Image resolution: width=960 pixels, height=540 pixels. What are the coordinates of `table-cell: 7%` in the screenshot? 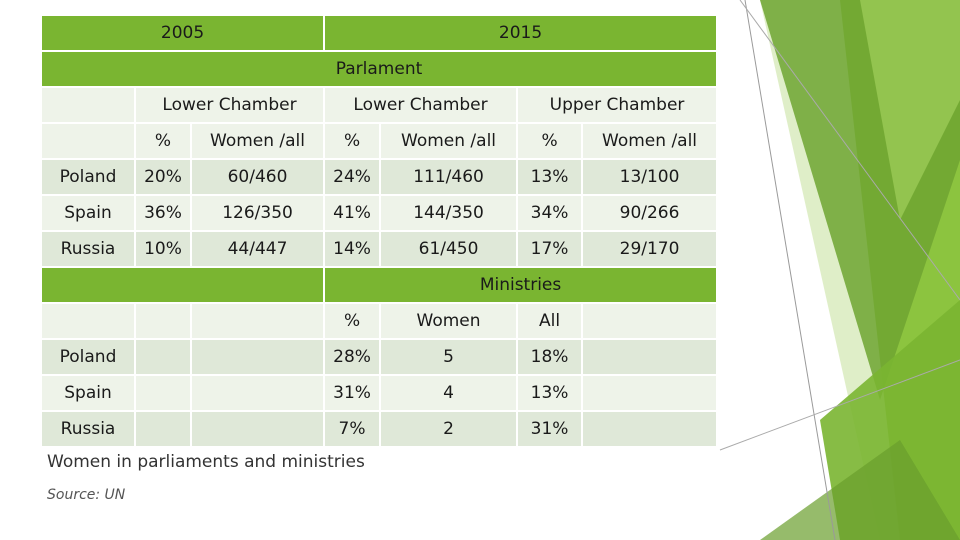 It's located at (352, 429).